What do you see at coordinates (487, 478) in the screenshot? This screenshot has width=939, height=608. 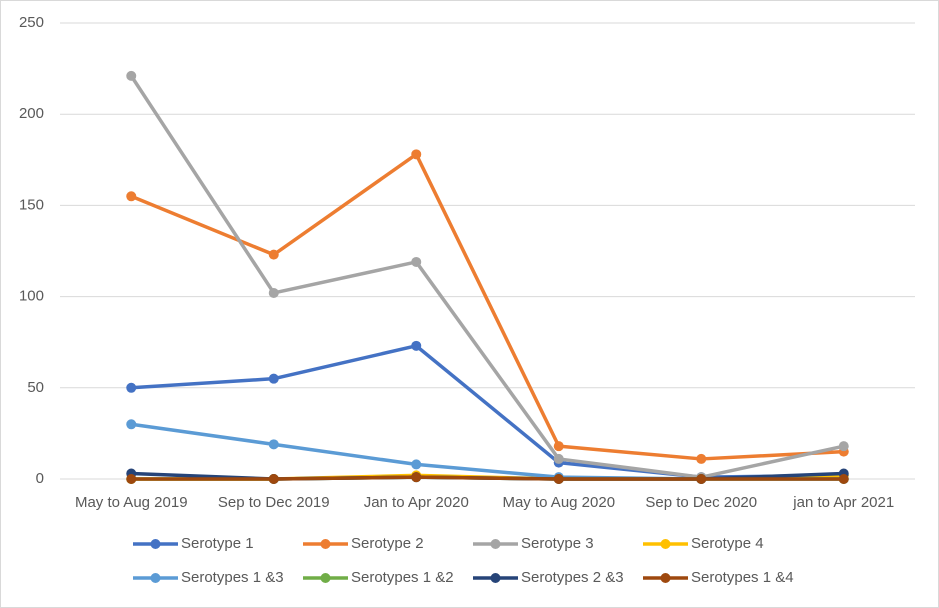 I see `series-line` at bounding box center [487, 478].